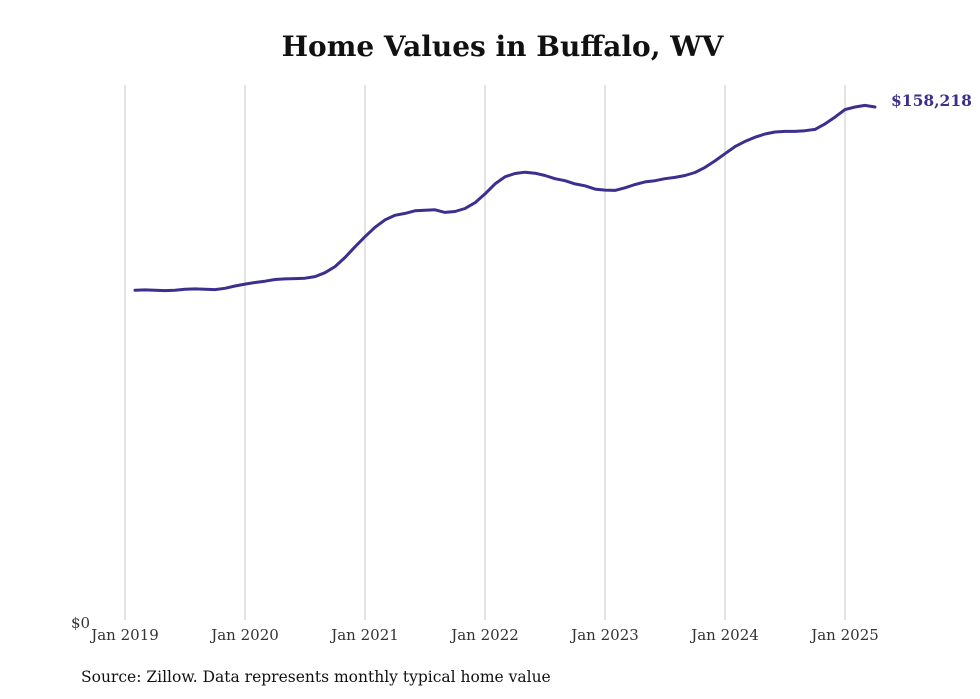  Describe the element at coordinates (364, 635) in the screenshot. I see `x-tick-label: Jan 2021` at that location.